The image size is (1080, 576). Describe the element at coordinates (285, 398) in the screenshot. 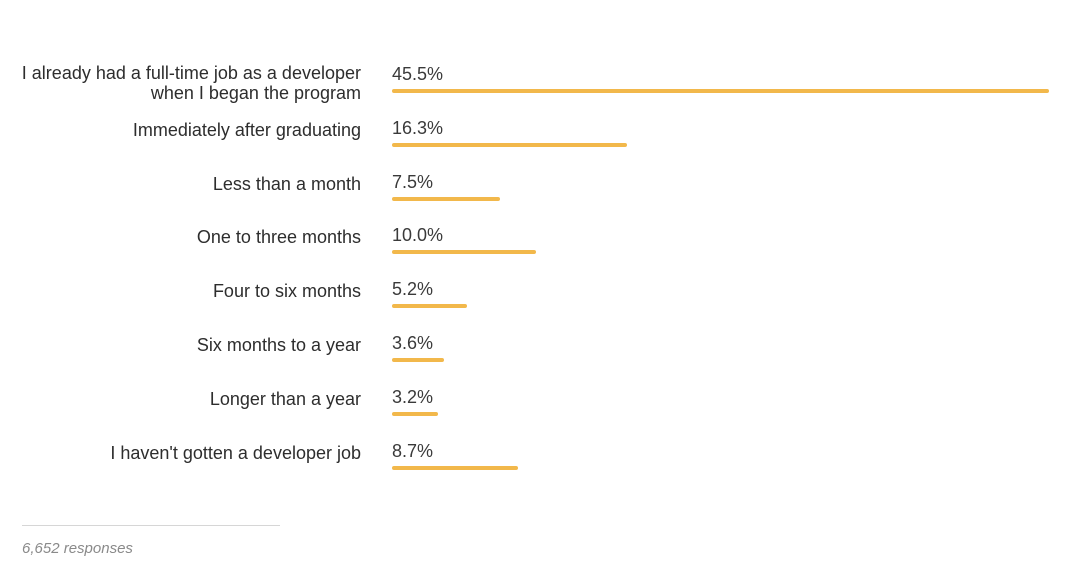

I see `category-label: Longer than a year` at that location.